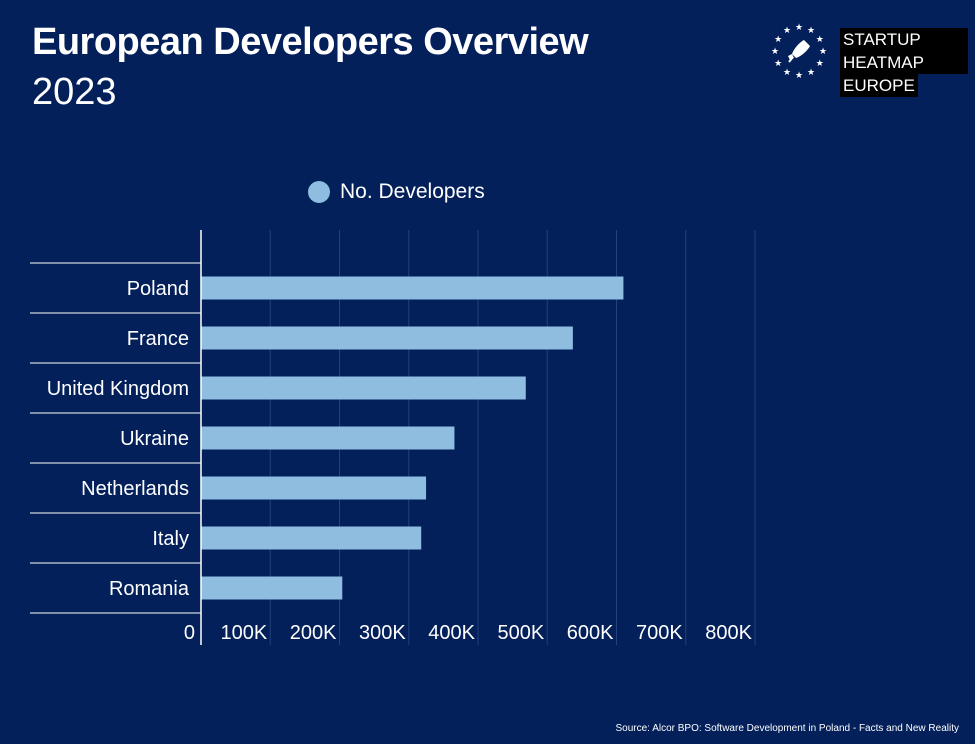 The width and height of the screenshot is (975, 744). I want to click on x-tick-label: 500K, so click(521, 633).